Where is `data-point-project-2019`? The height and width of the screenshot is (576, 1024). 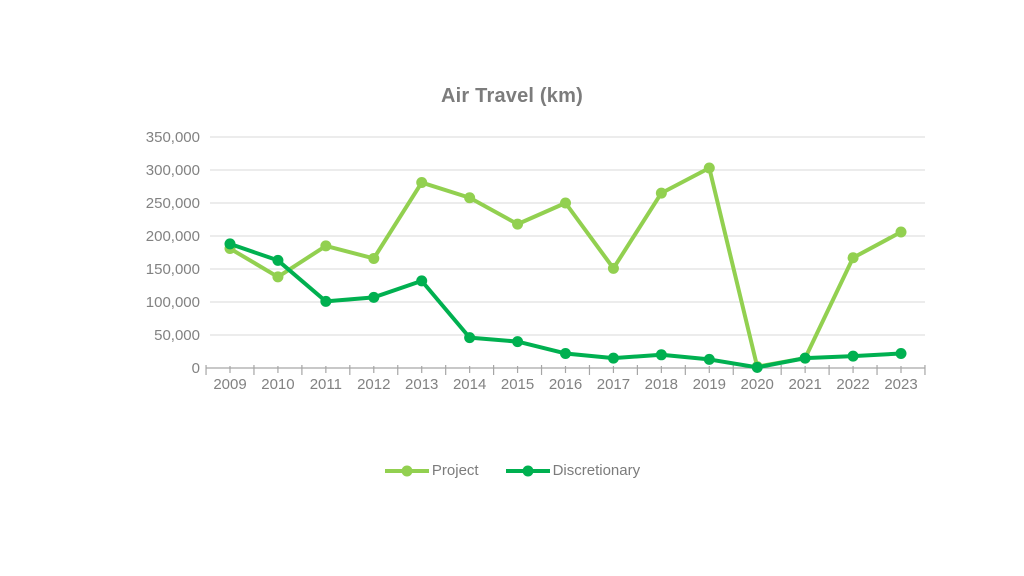
data-point-project-2019 is located at coordinates (709, 168).